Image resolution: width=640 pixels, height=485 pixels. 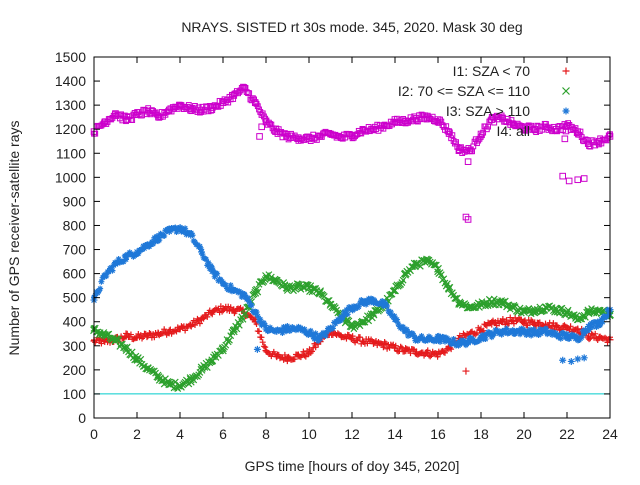 What do you see at coordinates (70, 57) in the screenshot?
I see `y-tick-label: 1500` at bounding box center [70, 57].